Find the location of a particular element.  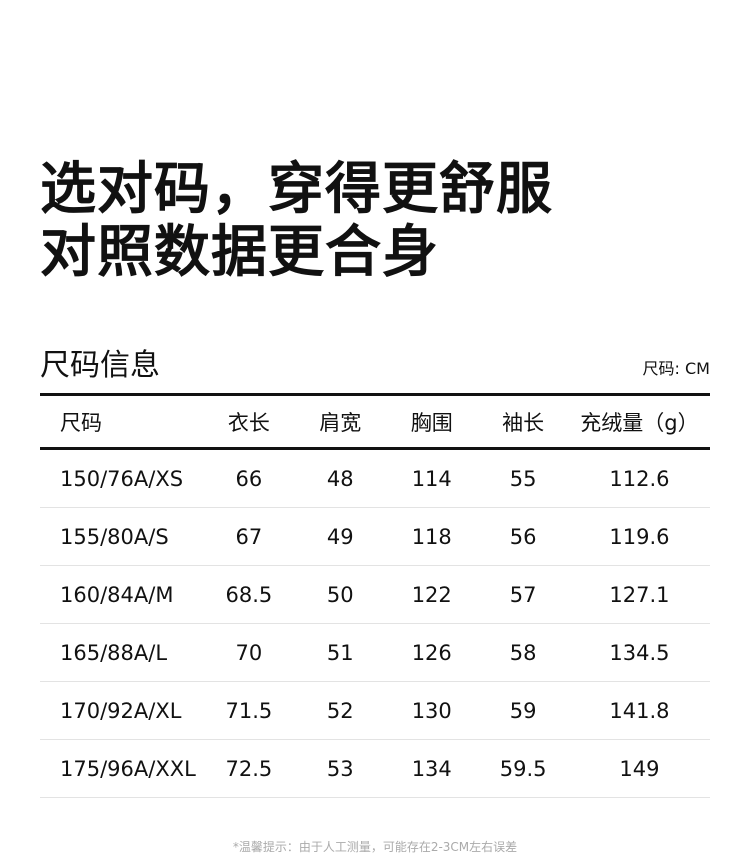

header-size: 尺码 is located at coordinates (81, 422).